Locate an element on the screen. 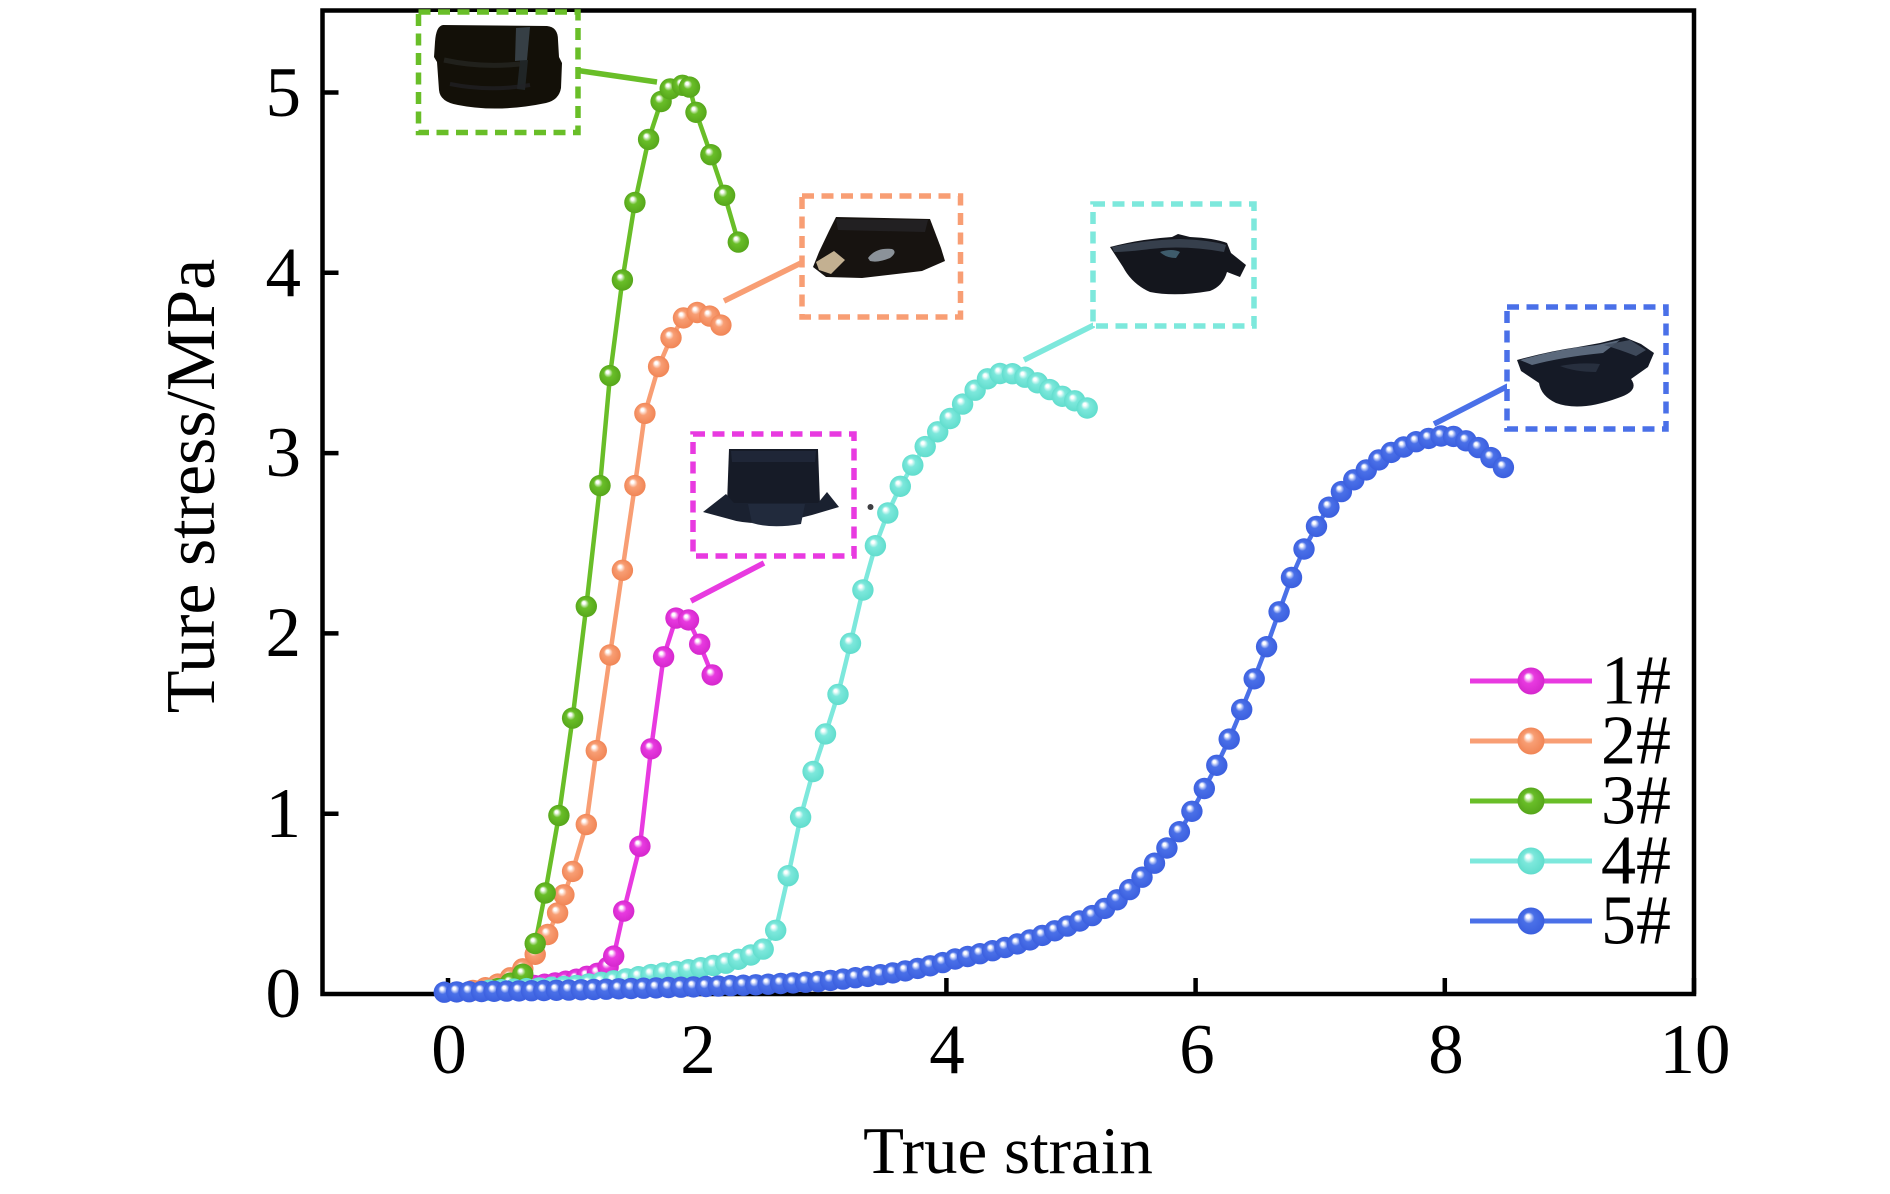 The height and width of the screenshot is (1194, 1890). svg-text: 1 is located at coordinates (284, 814).